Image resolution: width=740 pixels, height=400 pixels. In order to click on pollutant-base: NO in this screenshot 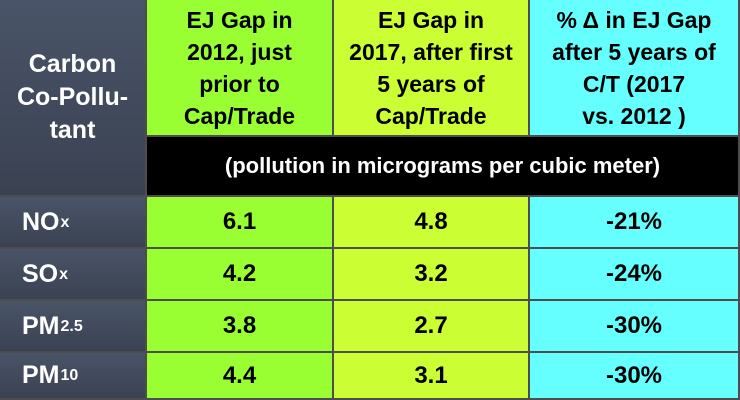, I will do `click(41, 221)`.